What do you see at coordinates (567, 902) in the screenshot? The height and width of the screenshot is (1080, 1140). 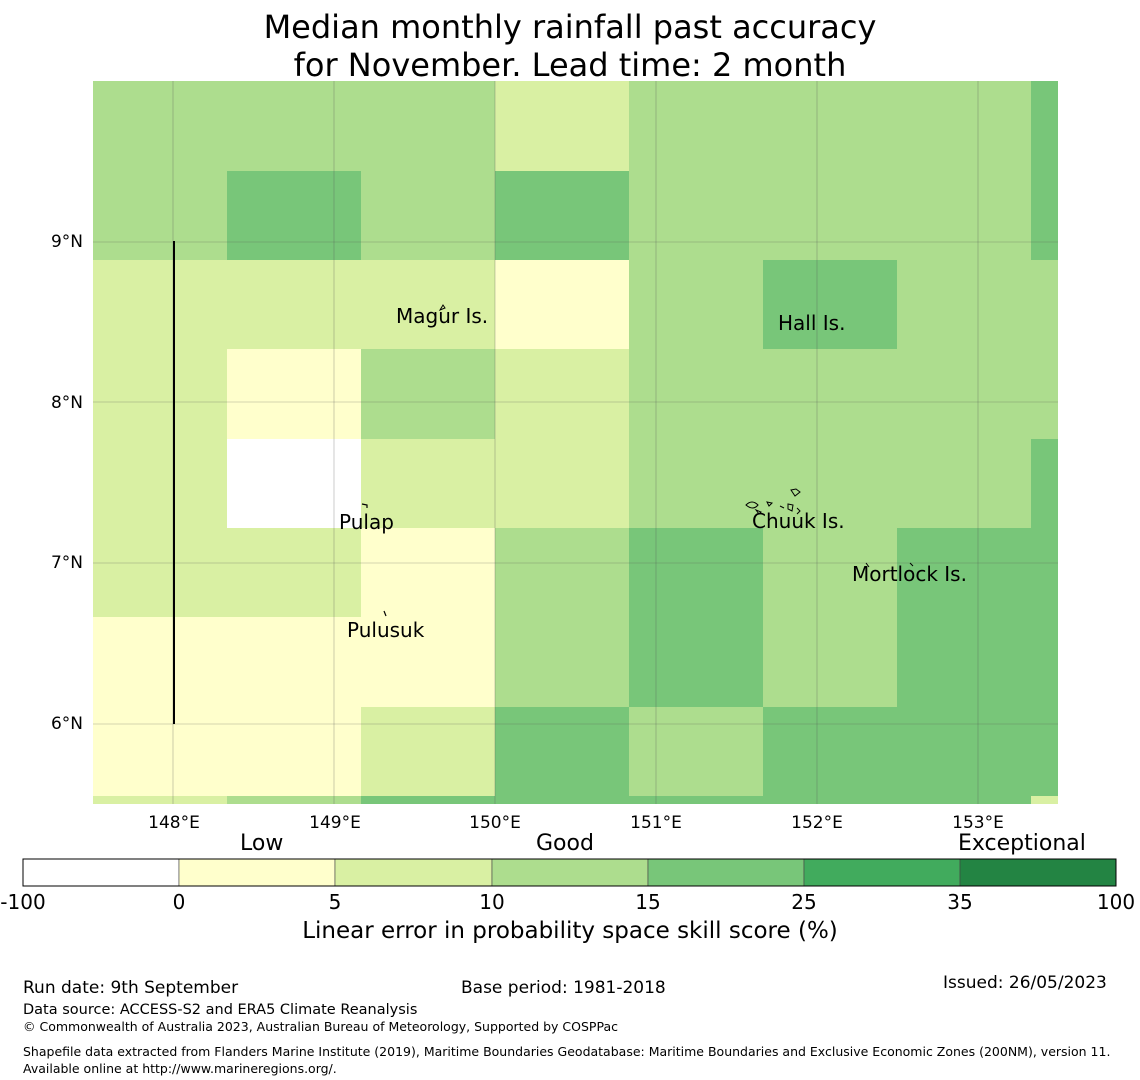 I see `colorbar-ticks: -100 0 5 10 15 25 35 100` at bounding box center [567, 902].